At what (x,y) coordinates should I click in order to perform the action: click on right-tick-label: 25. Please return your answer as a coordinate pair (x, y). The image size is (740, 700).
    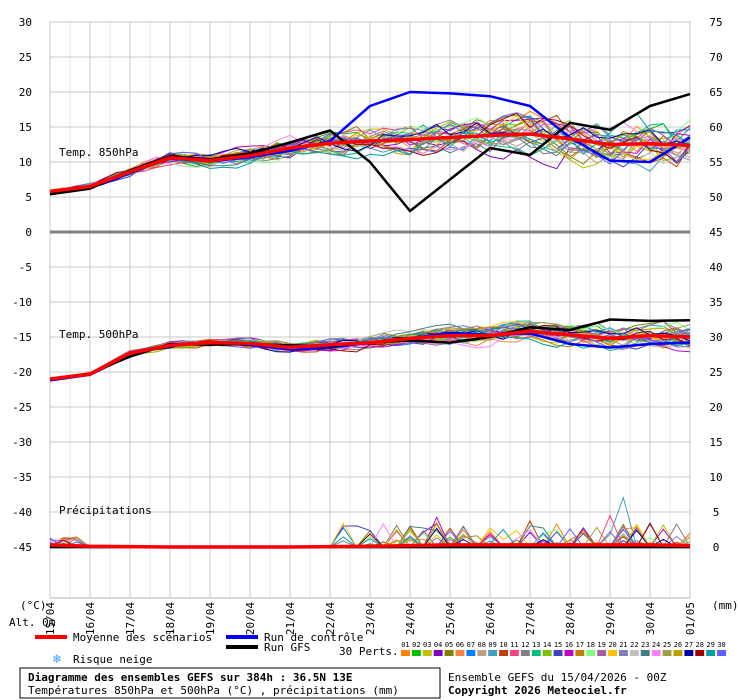
    Looking at the image, I should click on (715, 372).